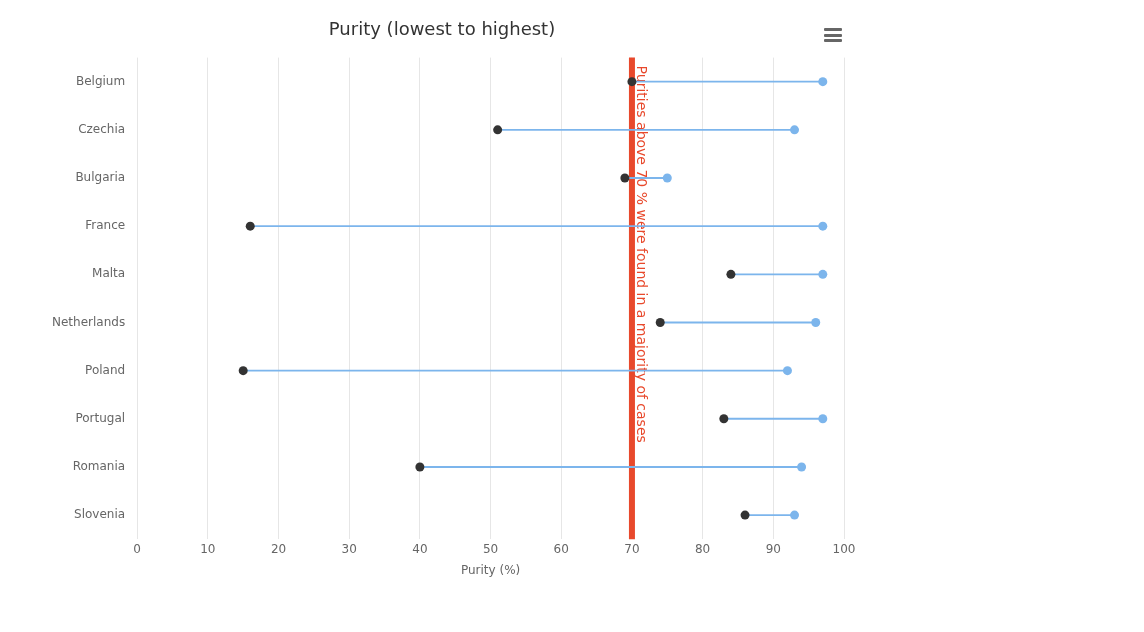  I want to click on y-tick-label: France, so click(105, 225).